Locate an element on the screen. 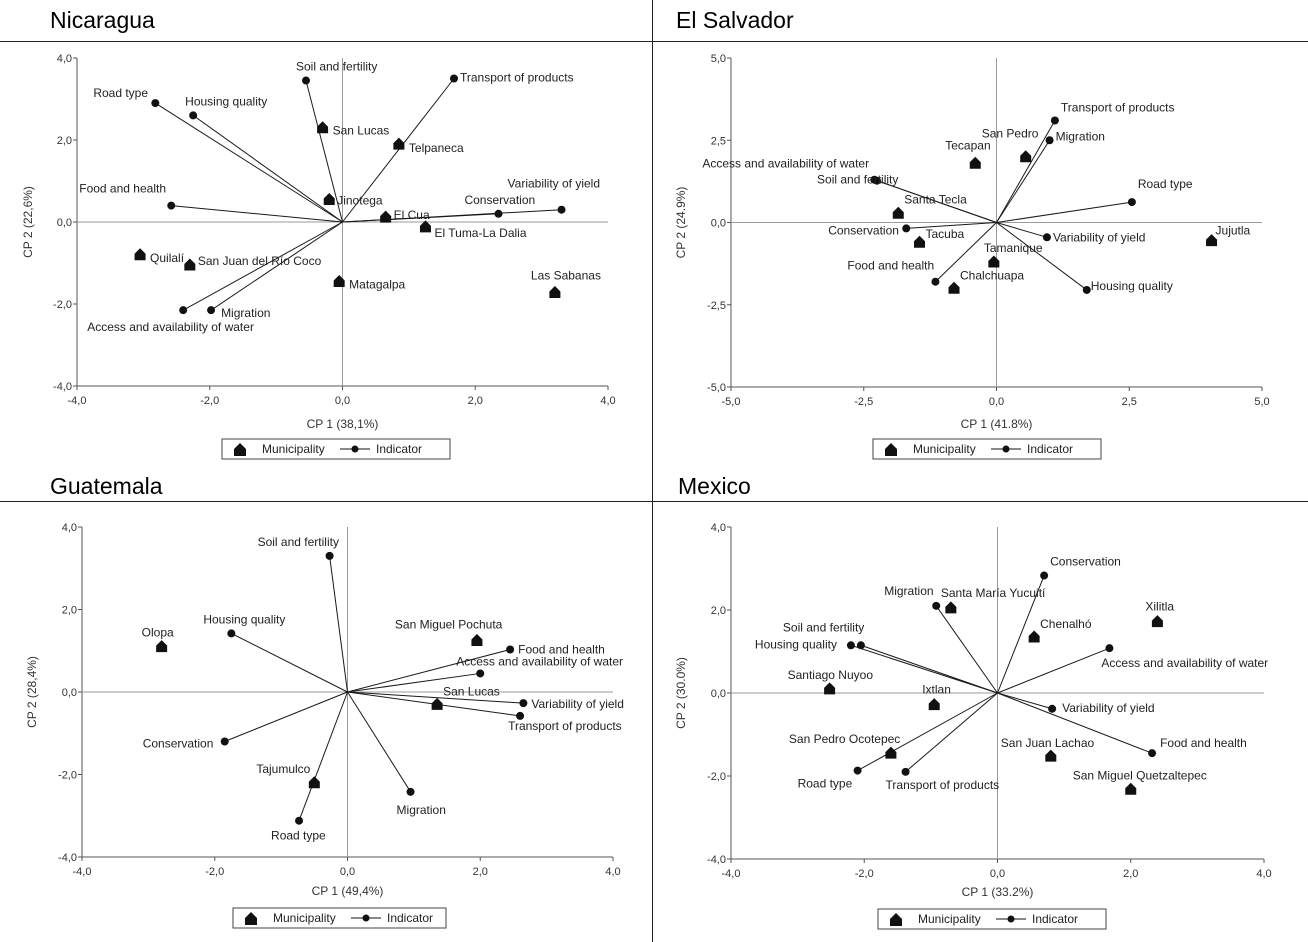 This screenshot has height=942, width=1308. indicator-label-conservation: Conservation is located at coordinates (863, 230).